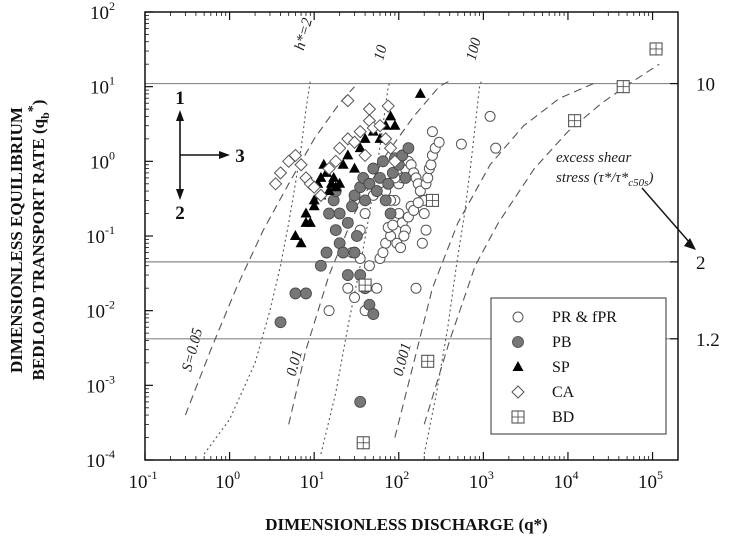 The image size is (731, 540). What do you see at coordinates (100, 310) in the screenshot?
I see `y-tick-label-2: 10⁻²` at bounding box center [100, 310].